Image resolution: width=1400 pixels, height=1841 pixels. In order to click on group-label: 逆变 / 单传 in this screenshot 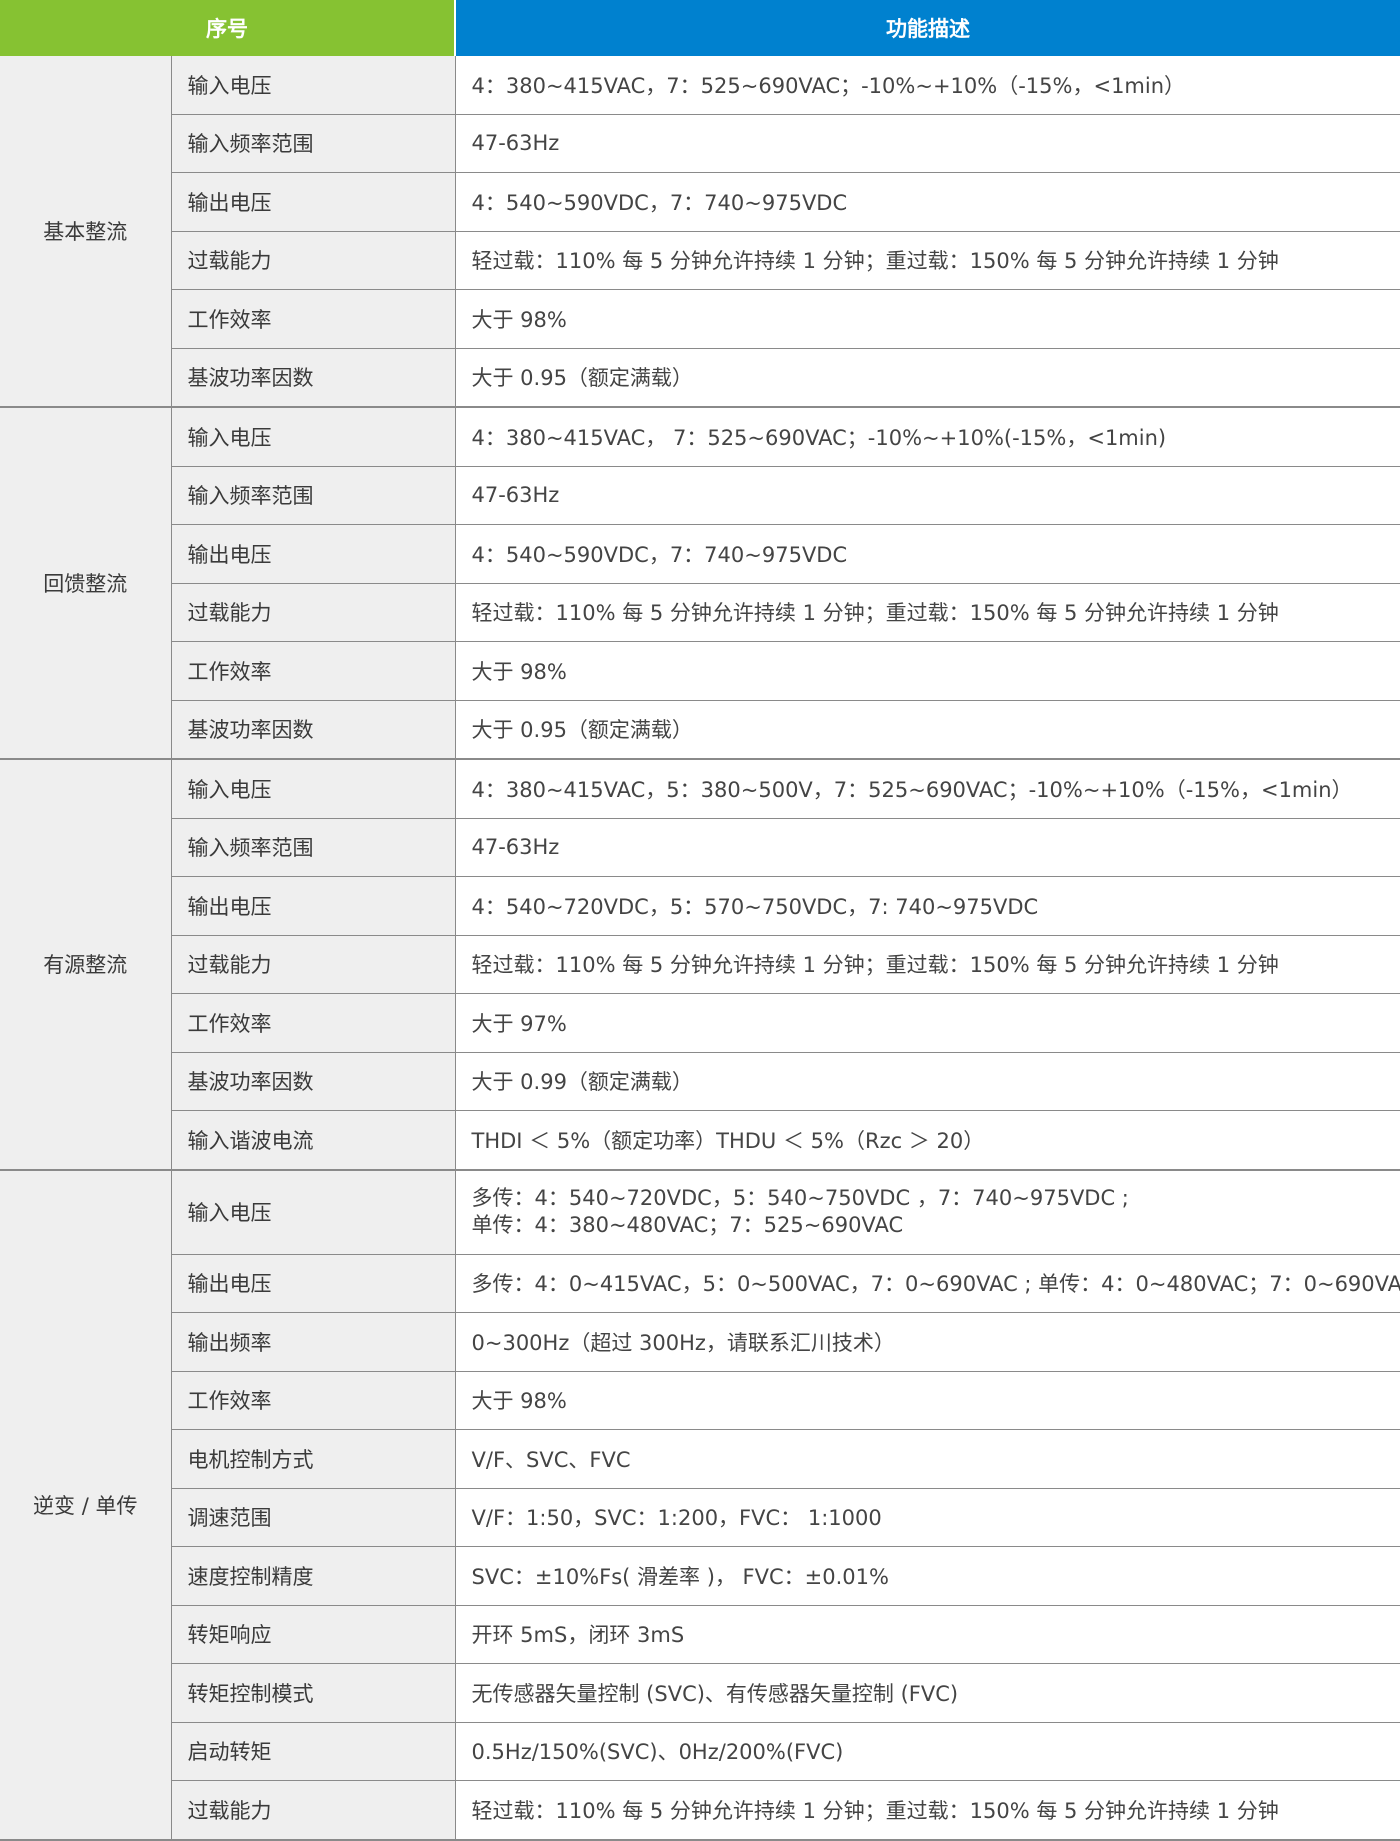, I will do `click(85, 1505)`.